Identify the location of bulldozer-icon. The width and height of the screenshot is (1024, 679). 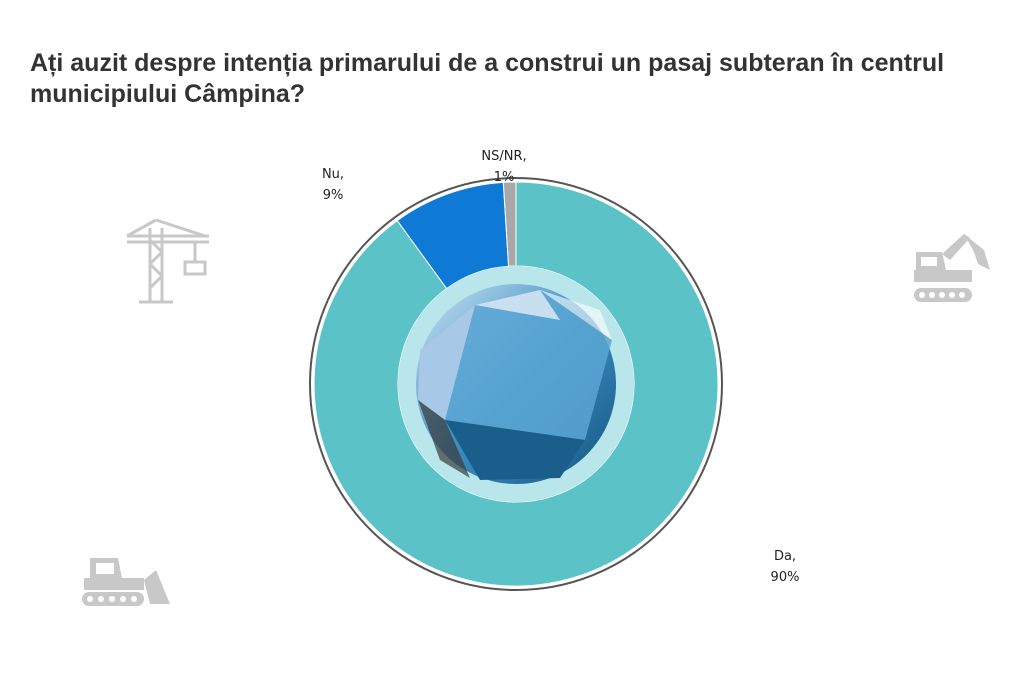
(126, 582).